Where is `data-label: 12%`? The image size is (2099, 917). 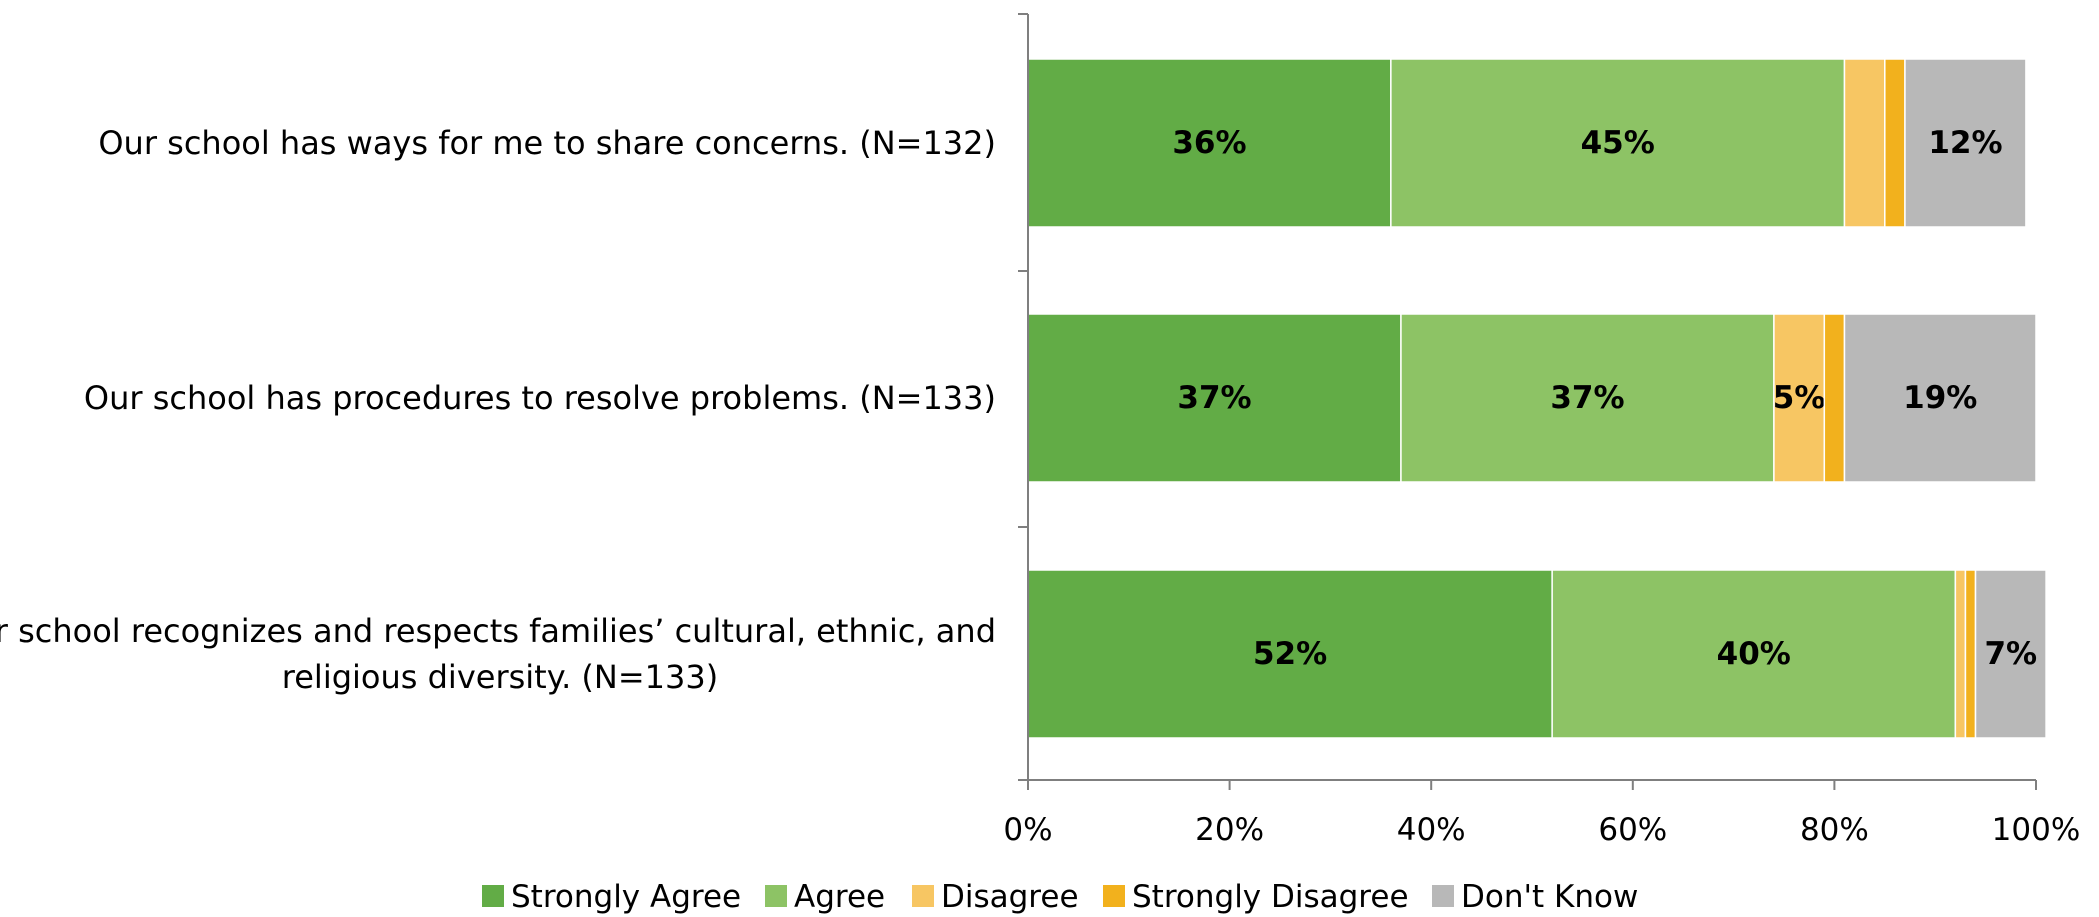
data-label: 12% is located at coordinates (1965, 143).